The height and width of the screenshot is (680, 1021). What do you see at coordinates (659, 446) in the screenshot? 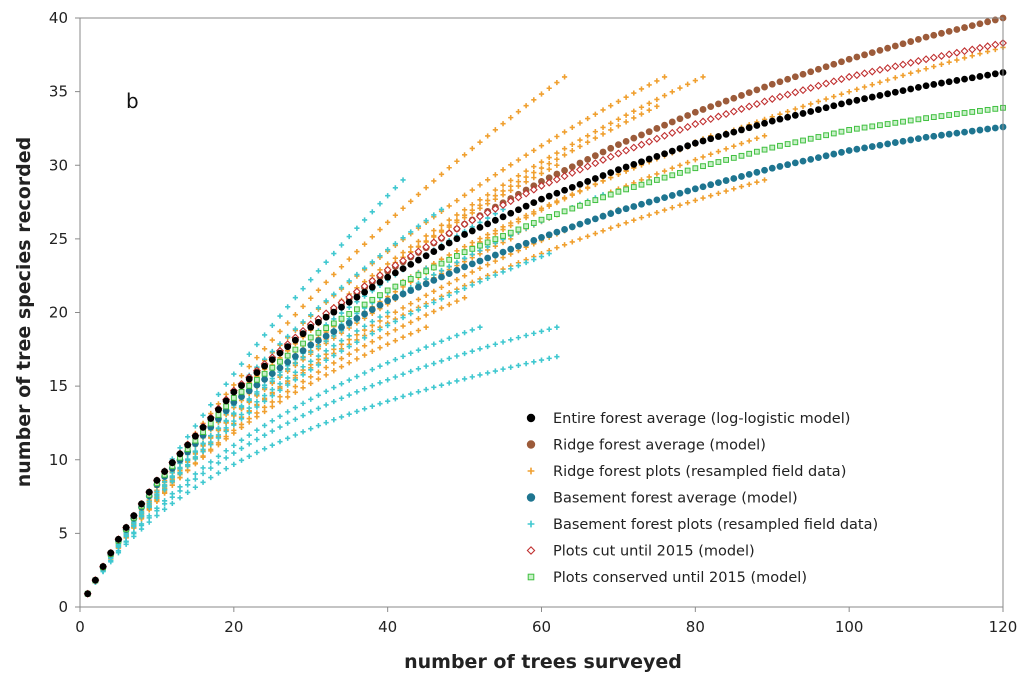
I see `legend-label: Ridge forest average (model)` at bounding box center [659, 446].